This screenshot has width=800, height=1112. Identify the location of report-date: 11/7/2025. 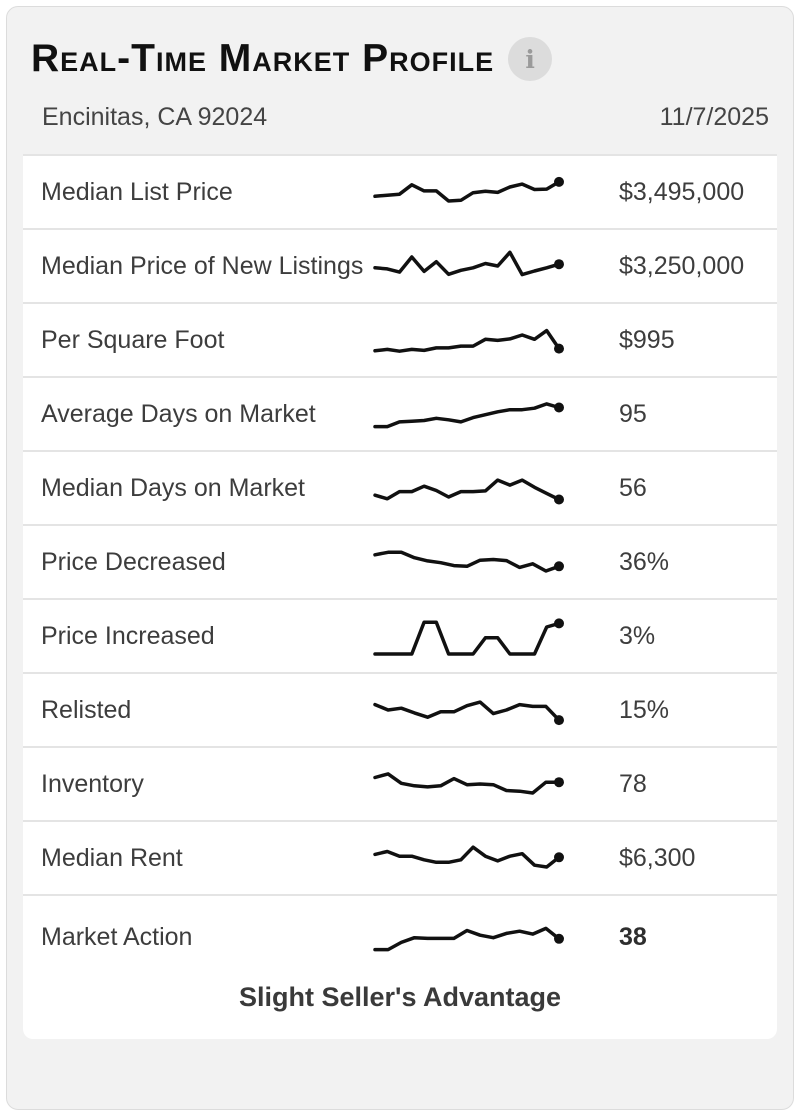
(714, 117).